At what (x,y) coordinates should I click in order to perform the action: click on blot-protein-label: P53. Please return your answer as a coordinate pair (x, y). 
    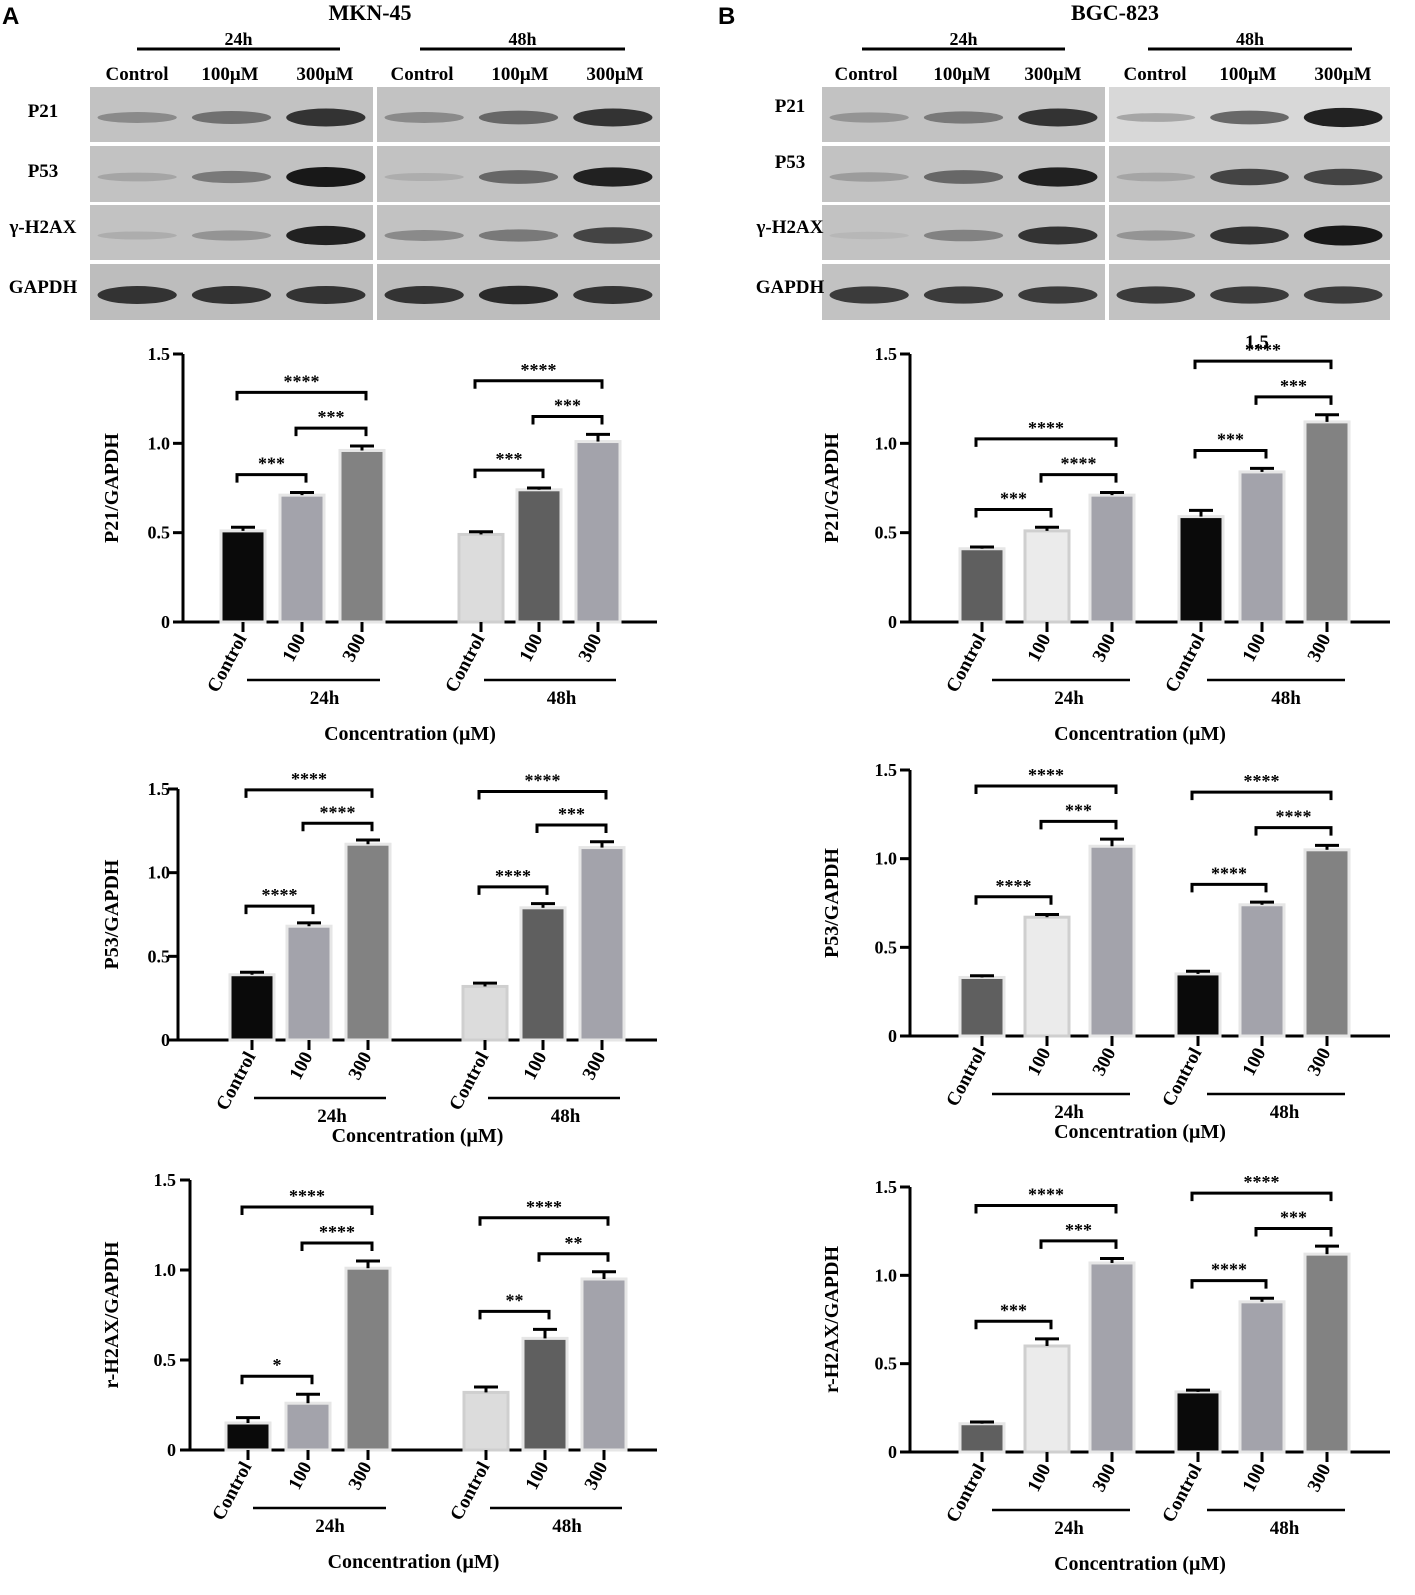
    Looking at the image, I should click on (43, 171).